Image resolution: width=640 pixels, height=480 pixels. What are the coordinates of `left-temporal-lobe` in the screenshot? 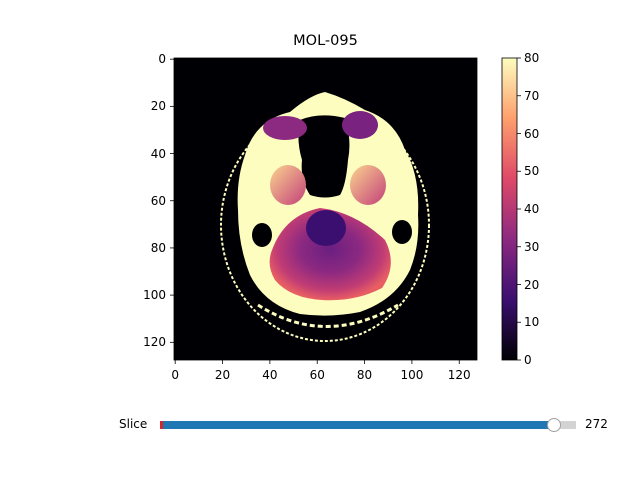 It's located at (288, 185).